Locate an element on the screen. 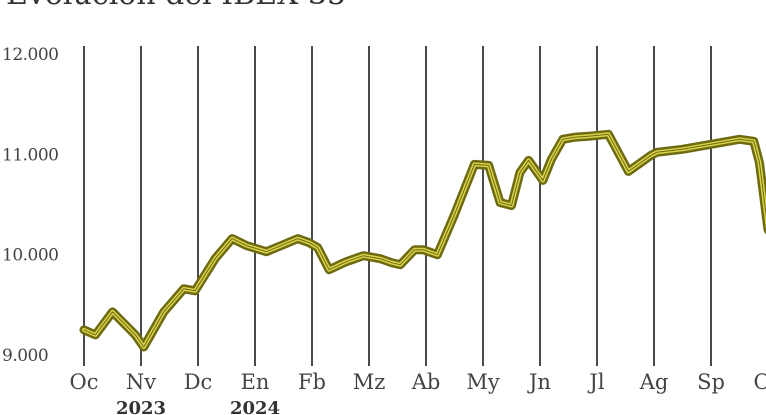  x-tick-label: Fb is located at coordinates (312, 382).